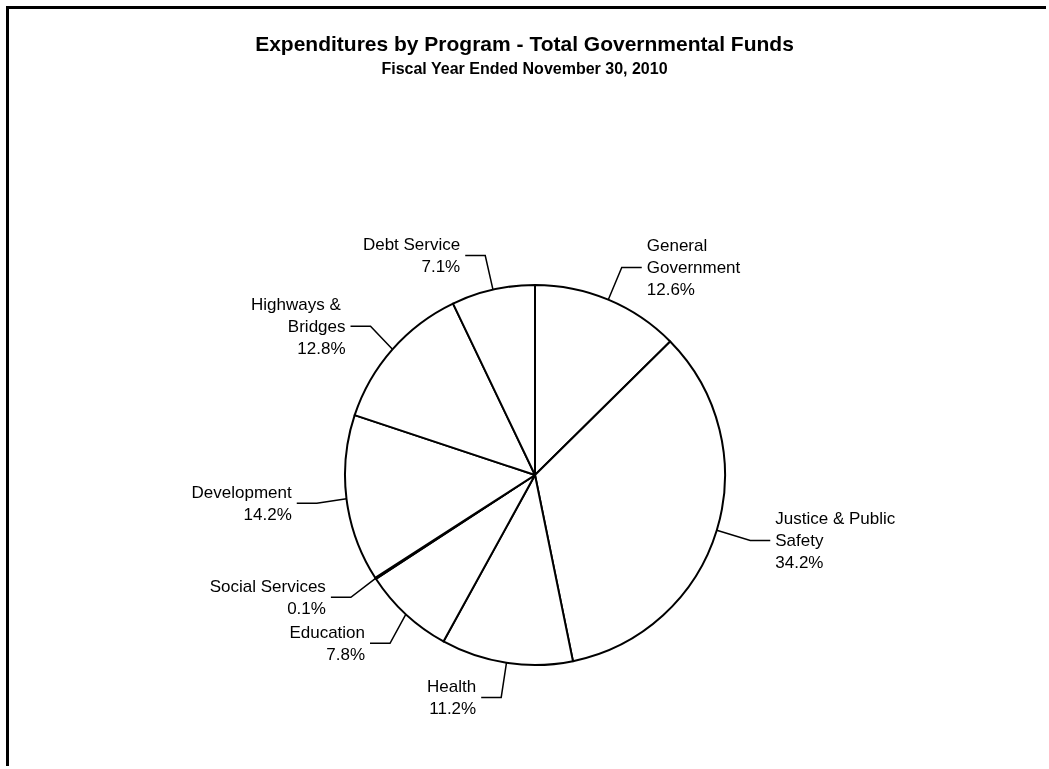 This screenshot has height=769, width=1049. What do you see at coordinates (298, 315) in the screenshot?
I see `slice-label: Highways & Bridges` at bounding box center [298, 315].